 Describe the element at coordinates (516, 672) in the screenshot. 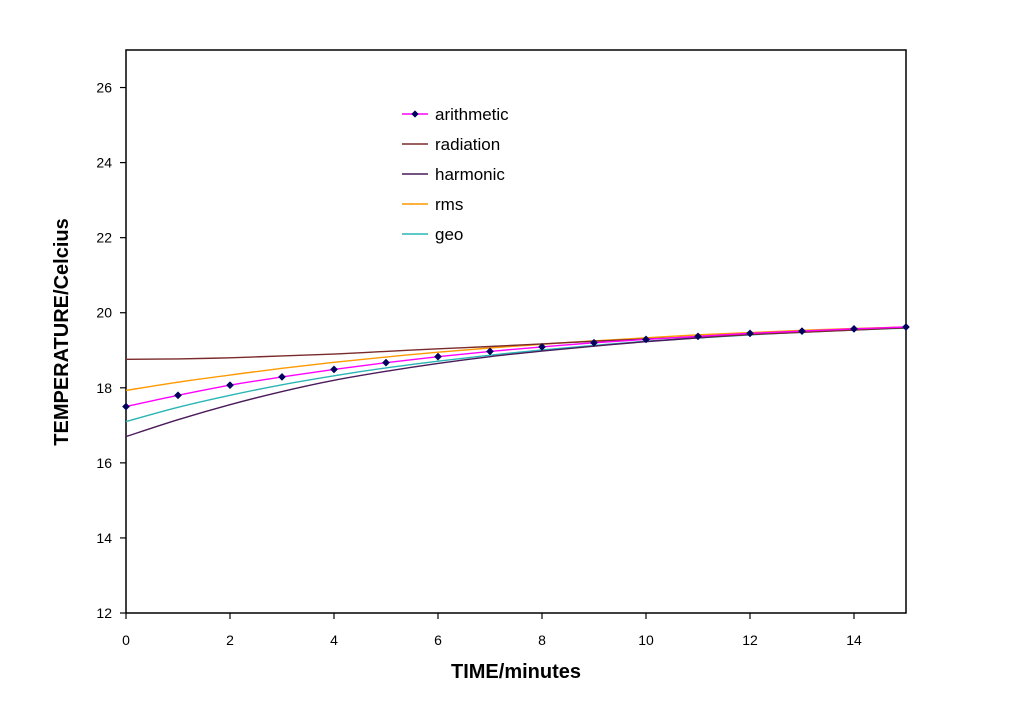

I see `x-axis-title: TIME/minutes` at that location.